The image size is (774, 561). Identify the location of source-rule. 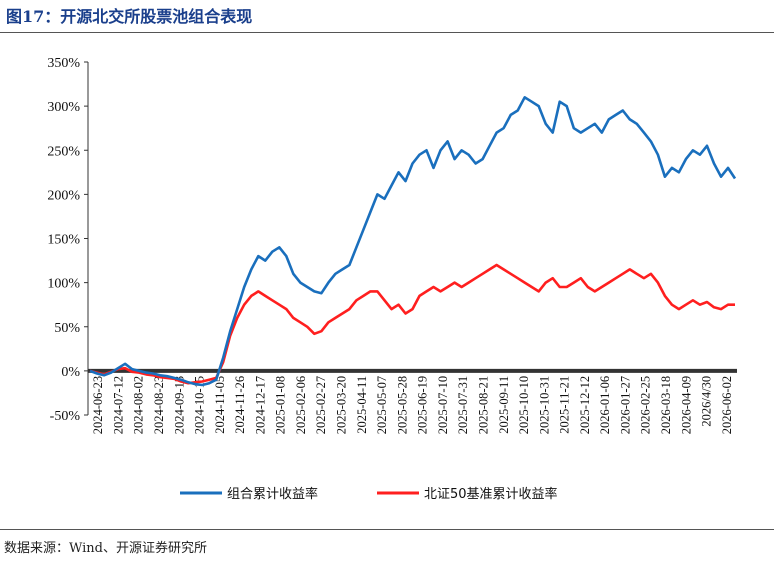
(387, 529).